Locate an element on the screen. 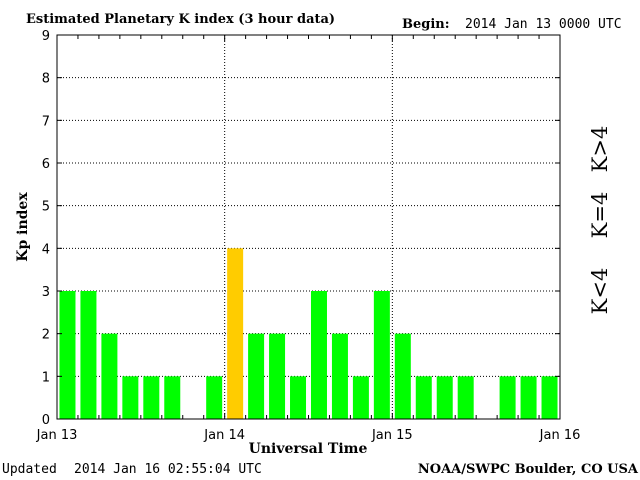 This screenshot has width=640, height=480. y-tick-label: 8 is located at coordinates (46, 79).